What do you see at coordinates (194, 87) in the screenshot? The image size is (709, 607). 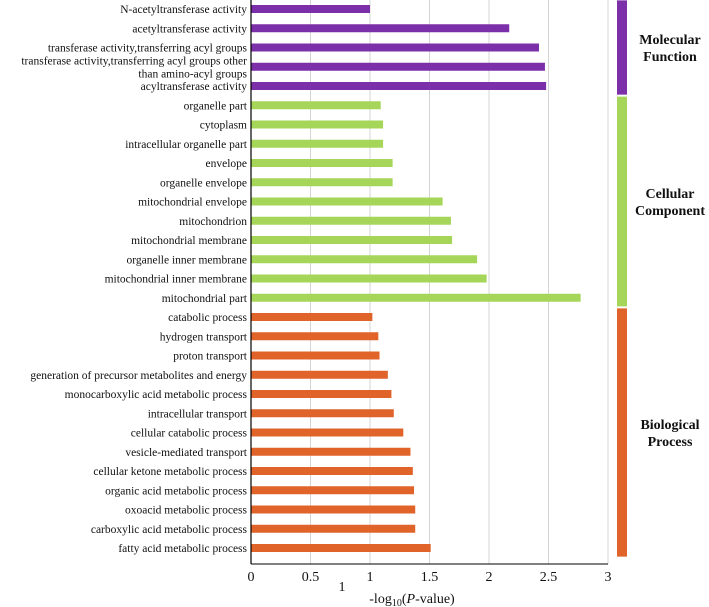 I see `category-label: acyltransferase activity` at bounding box center [194, 87].